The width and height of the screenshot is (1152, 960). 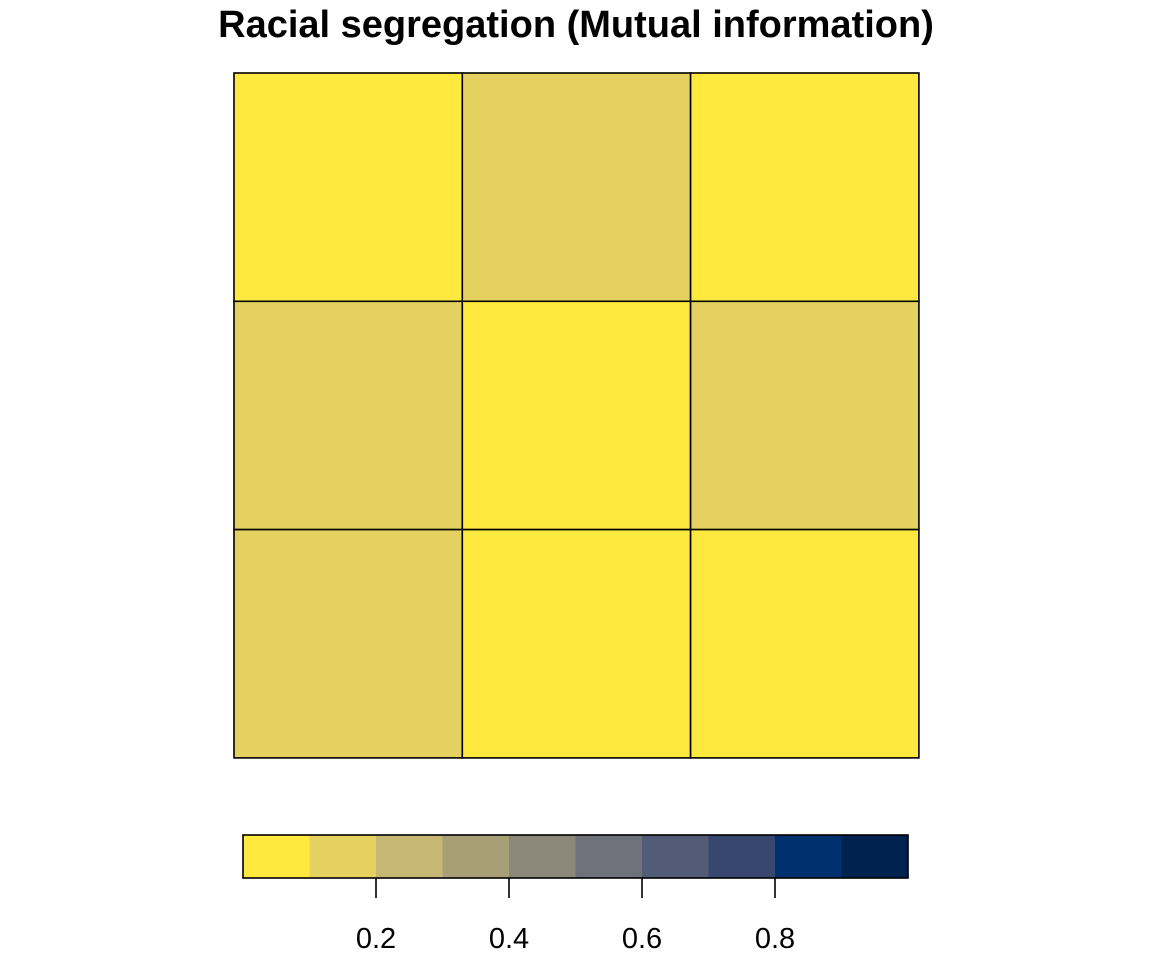 I want to click on color-legend: 0.2 0.4 0.6 0.8, so click(x=575, y=894).